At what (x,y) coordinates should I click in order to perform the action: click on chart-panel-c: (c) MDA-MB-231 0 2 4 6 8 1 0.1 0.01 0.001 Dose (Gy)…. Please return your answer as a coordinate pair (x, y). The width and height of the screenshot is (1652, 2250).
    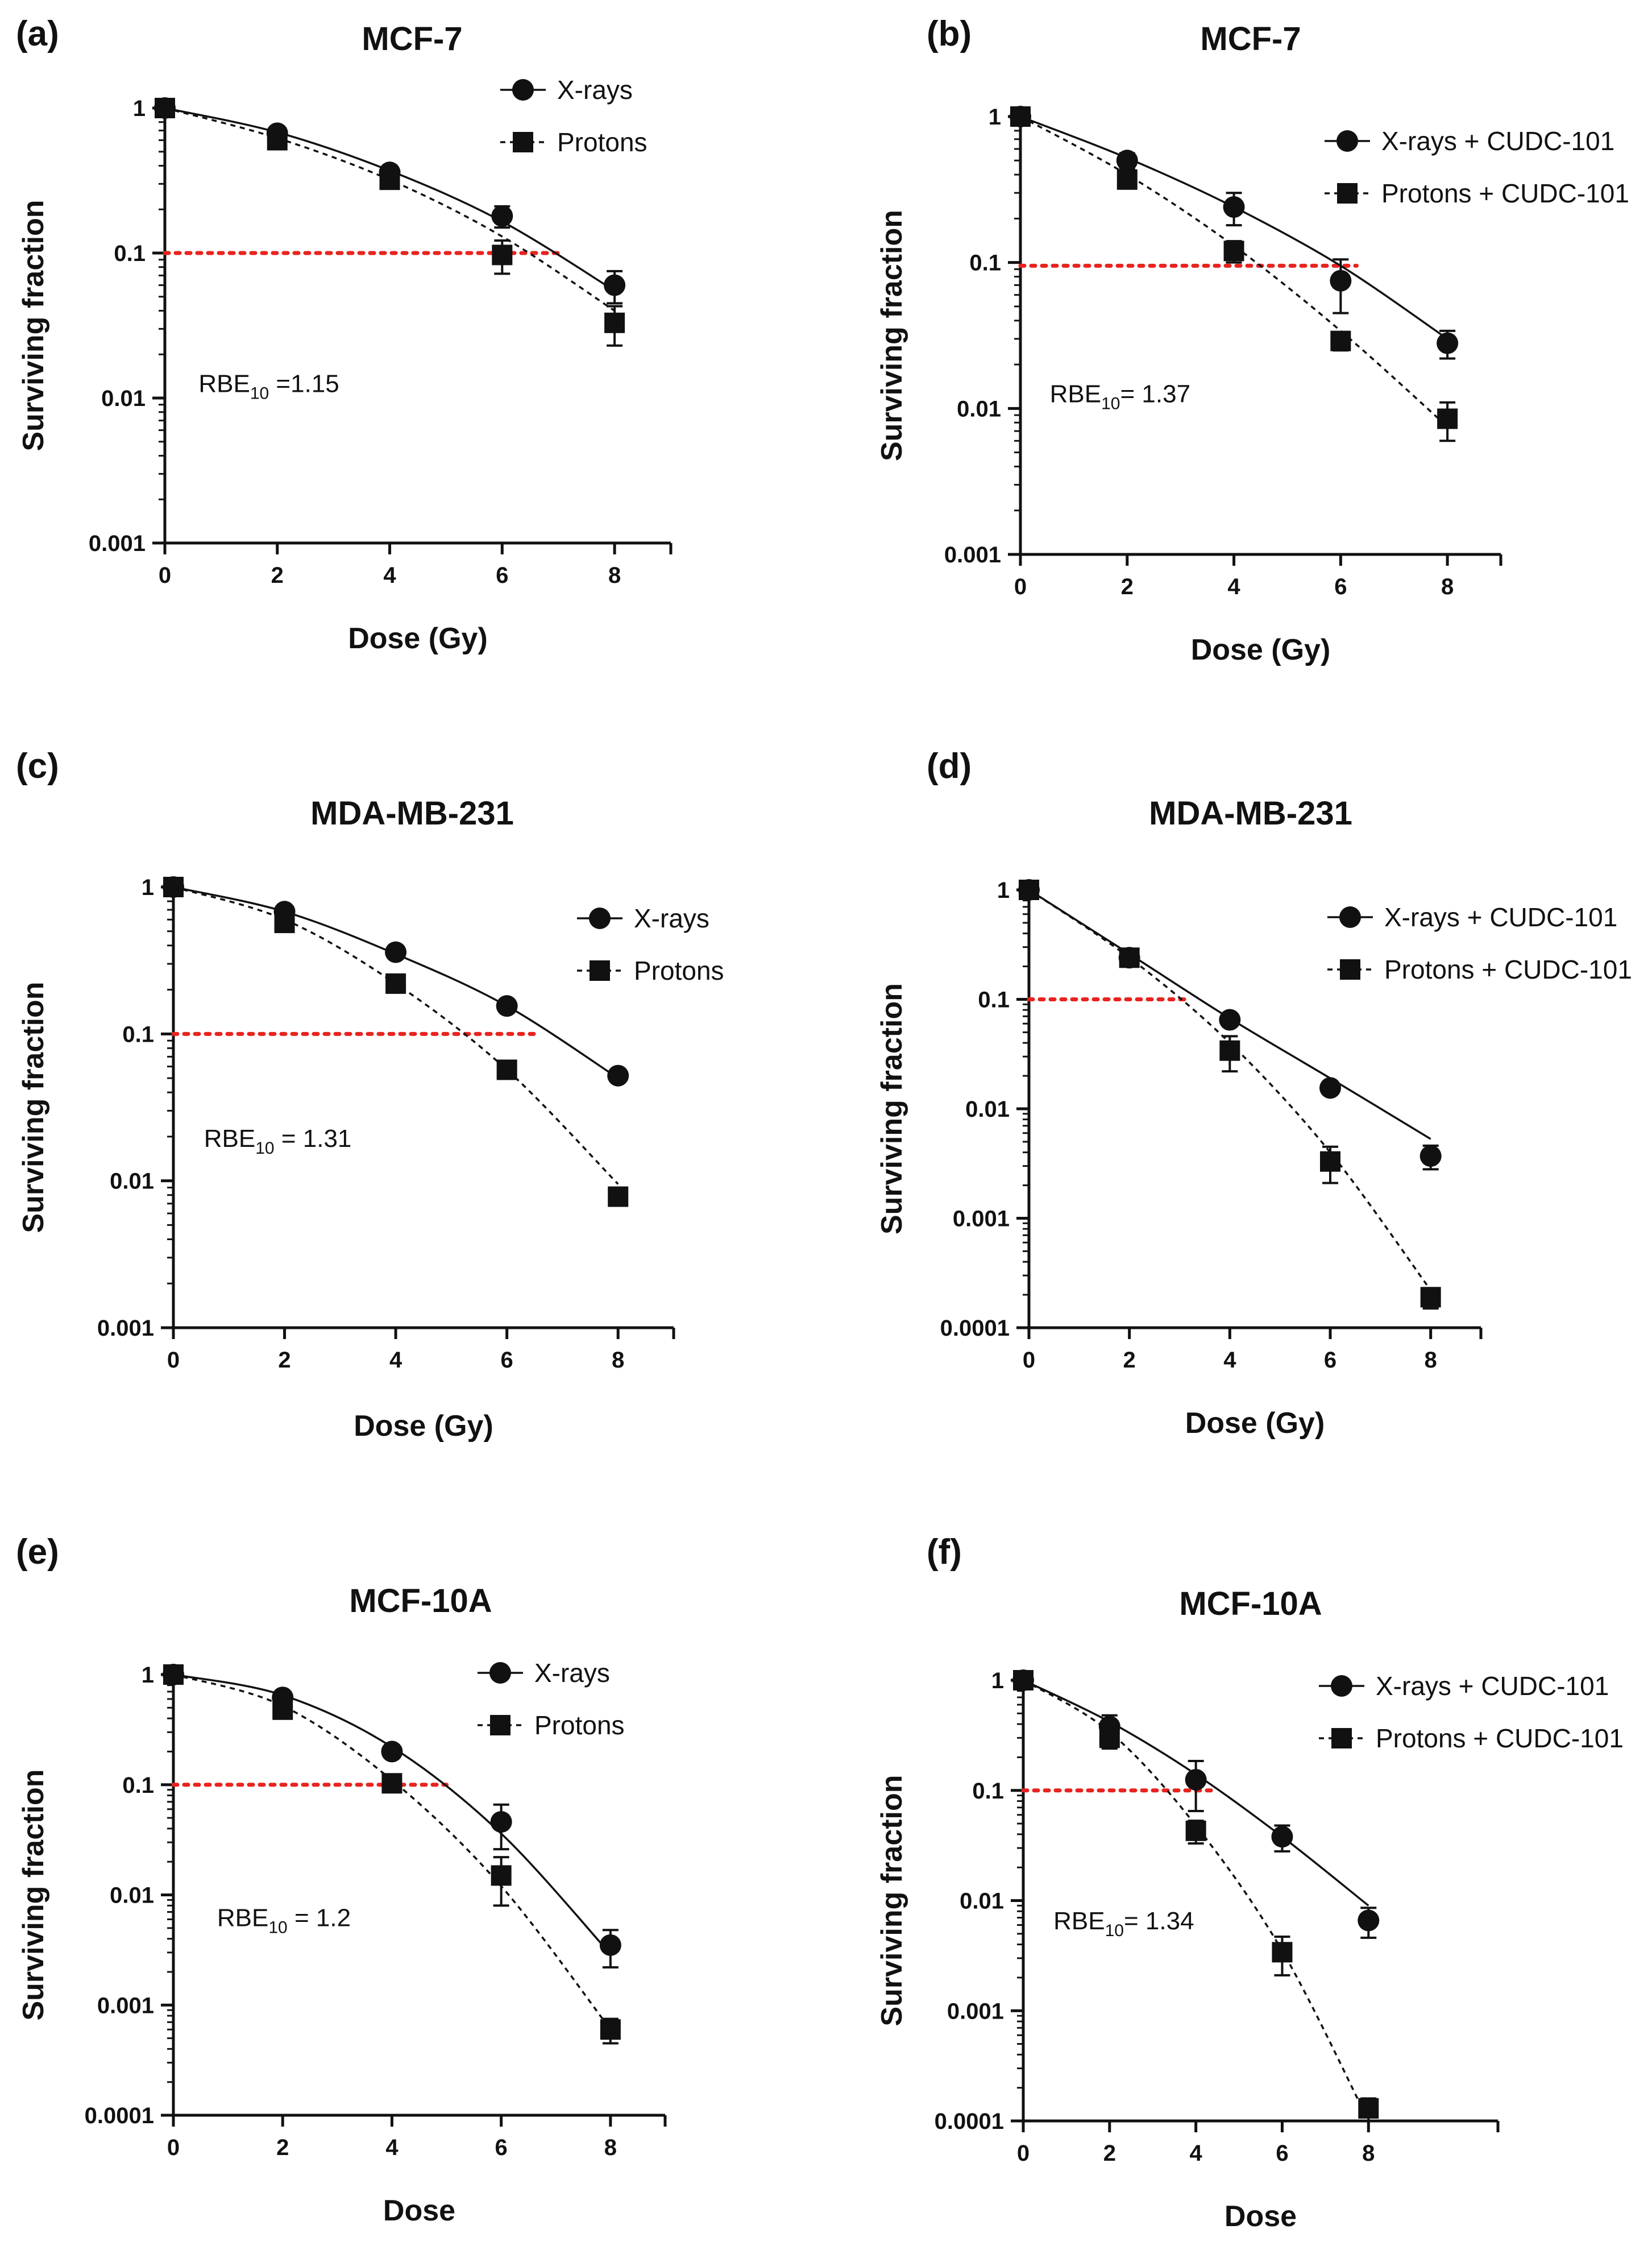
    Looking at the image, I should click on (370, 1095).